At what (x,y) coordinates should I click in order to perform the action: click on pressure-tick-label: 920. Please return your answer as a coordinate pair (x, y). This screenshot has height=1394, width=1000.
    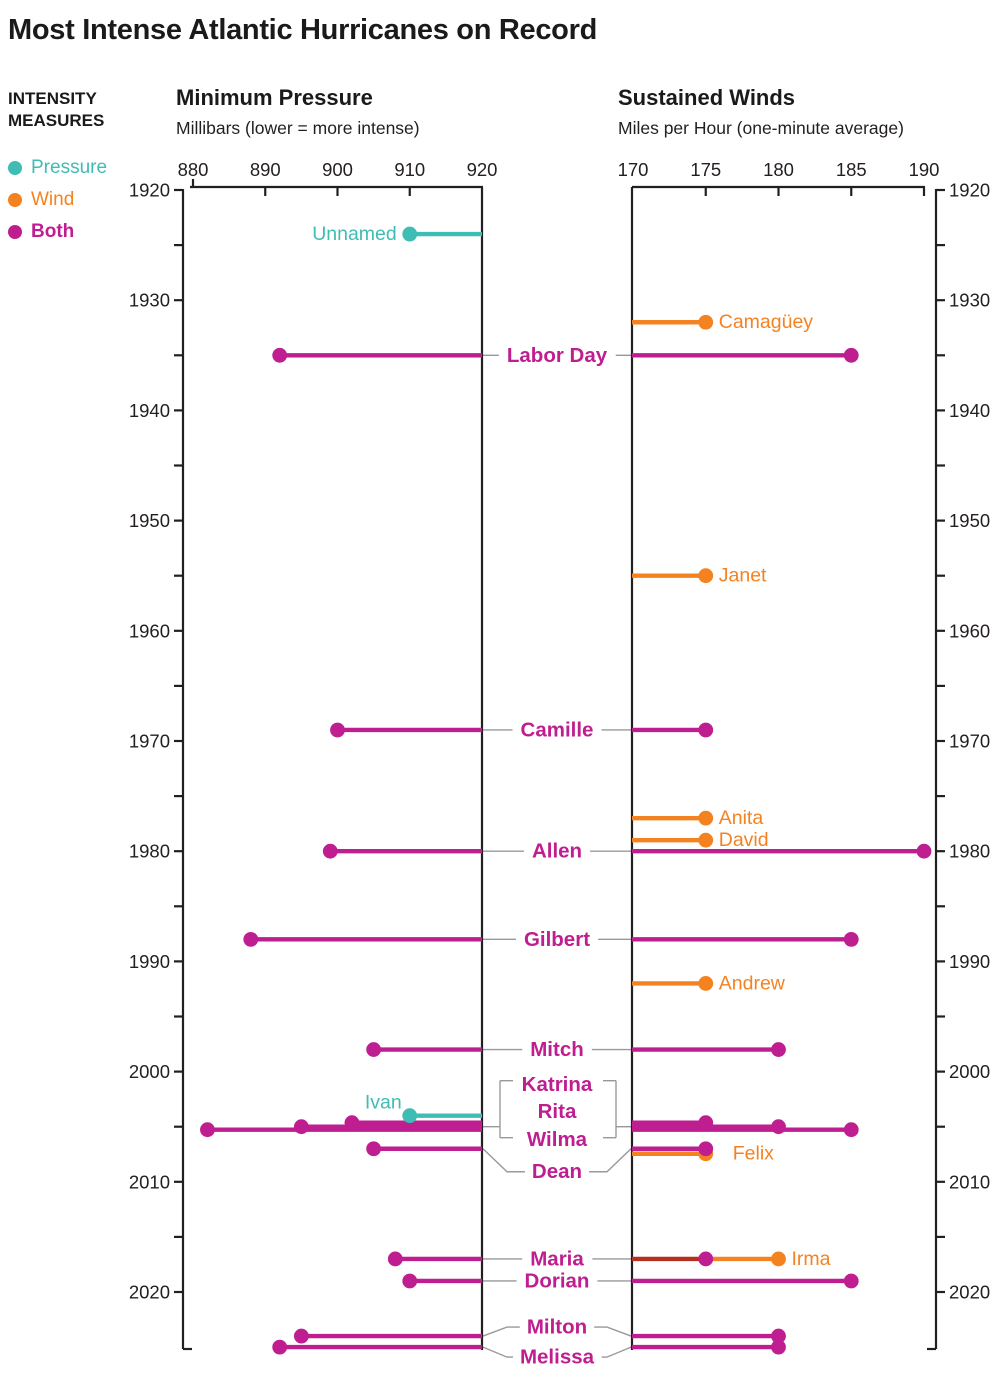
    Looking at the image, I should click on (482, 169).